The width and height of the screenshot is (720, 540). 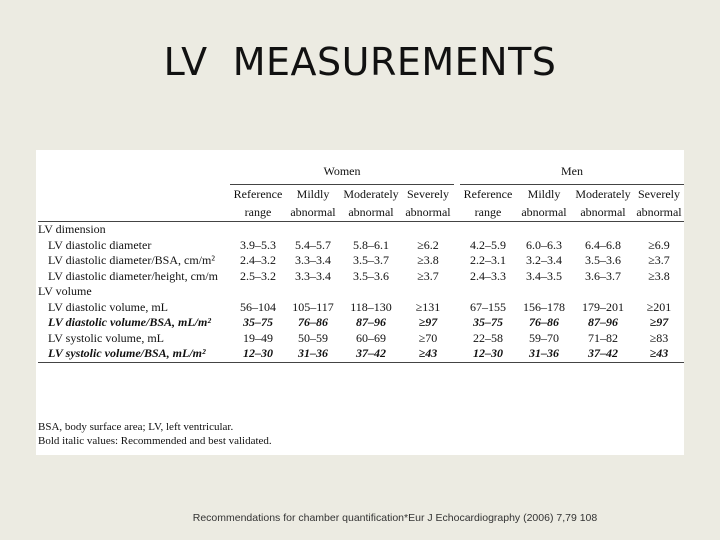 I want to click on table-cell: 50–59, so click(x=313, y=337).